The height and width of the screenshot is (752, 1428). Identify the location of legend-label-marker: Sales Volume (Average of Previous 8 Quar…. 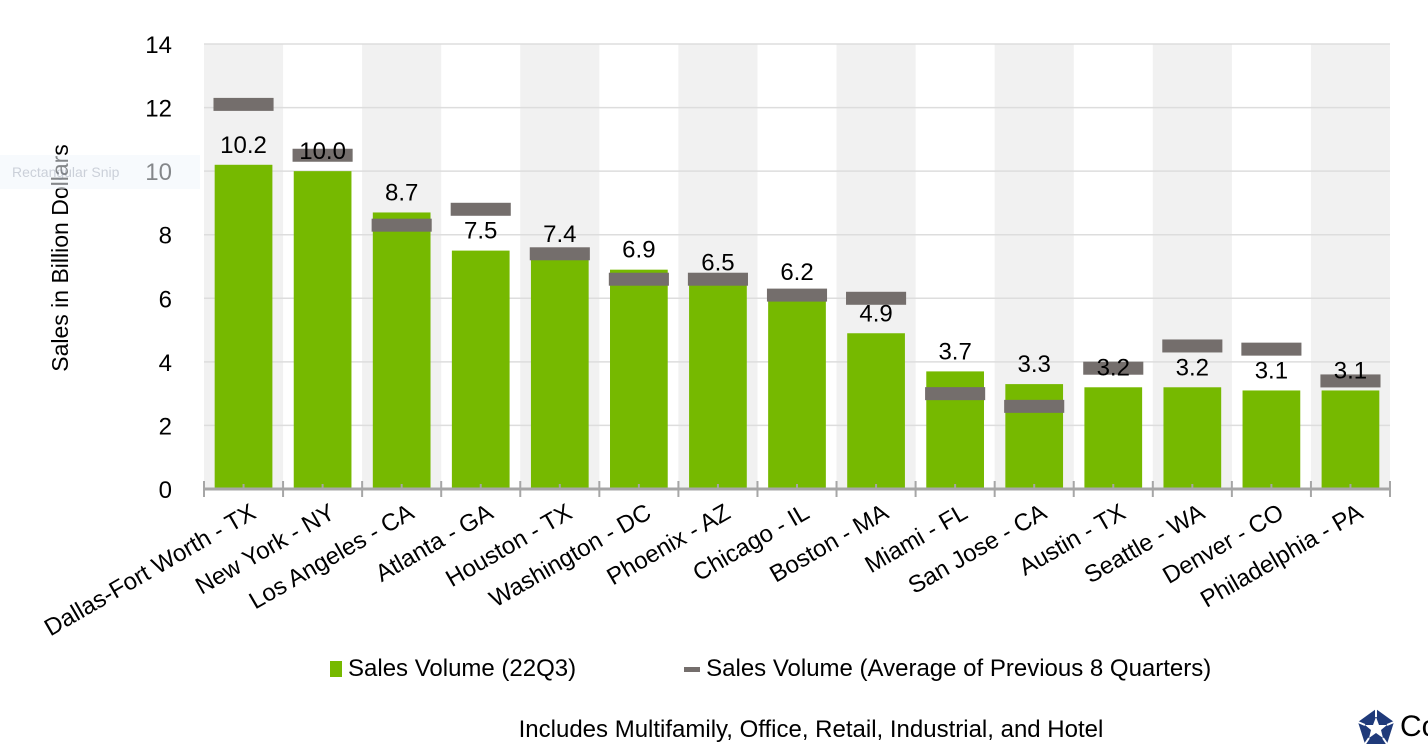
(959, 668).